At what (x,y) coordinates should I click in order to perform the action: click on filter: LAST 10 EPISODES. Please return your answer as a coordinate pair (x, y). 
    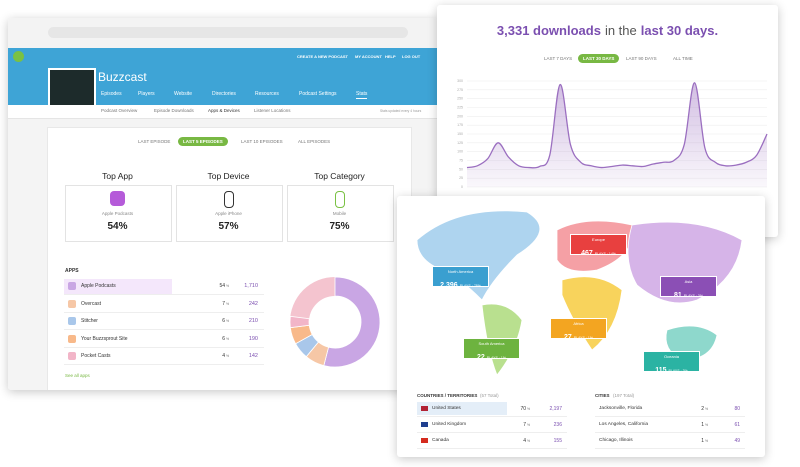
    Looking at the image, I should click on (262, 141).